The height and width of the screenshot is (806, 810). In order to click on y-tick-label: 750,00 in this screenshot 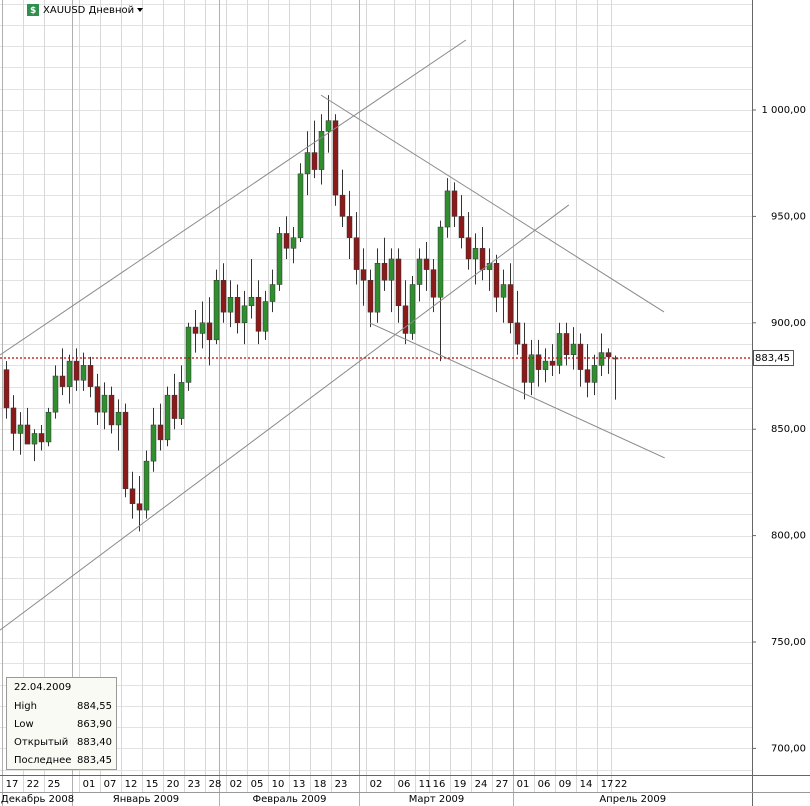, I will do `click(788, 642)`.